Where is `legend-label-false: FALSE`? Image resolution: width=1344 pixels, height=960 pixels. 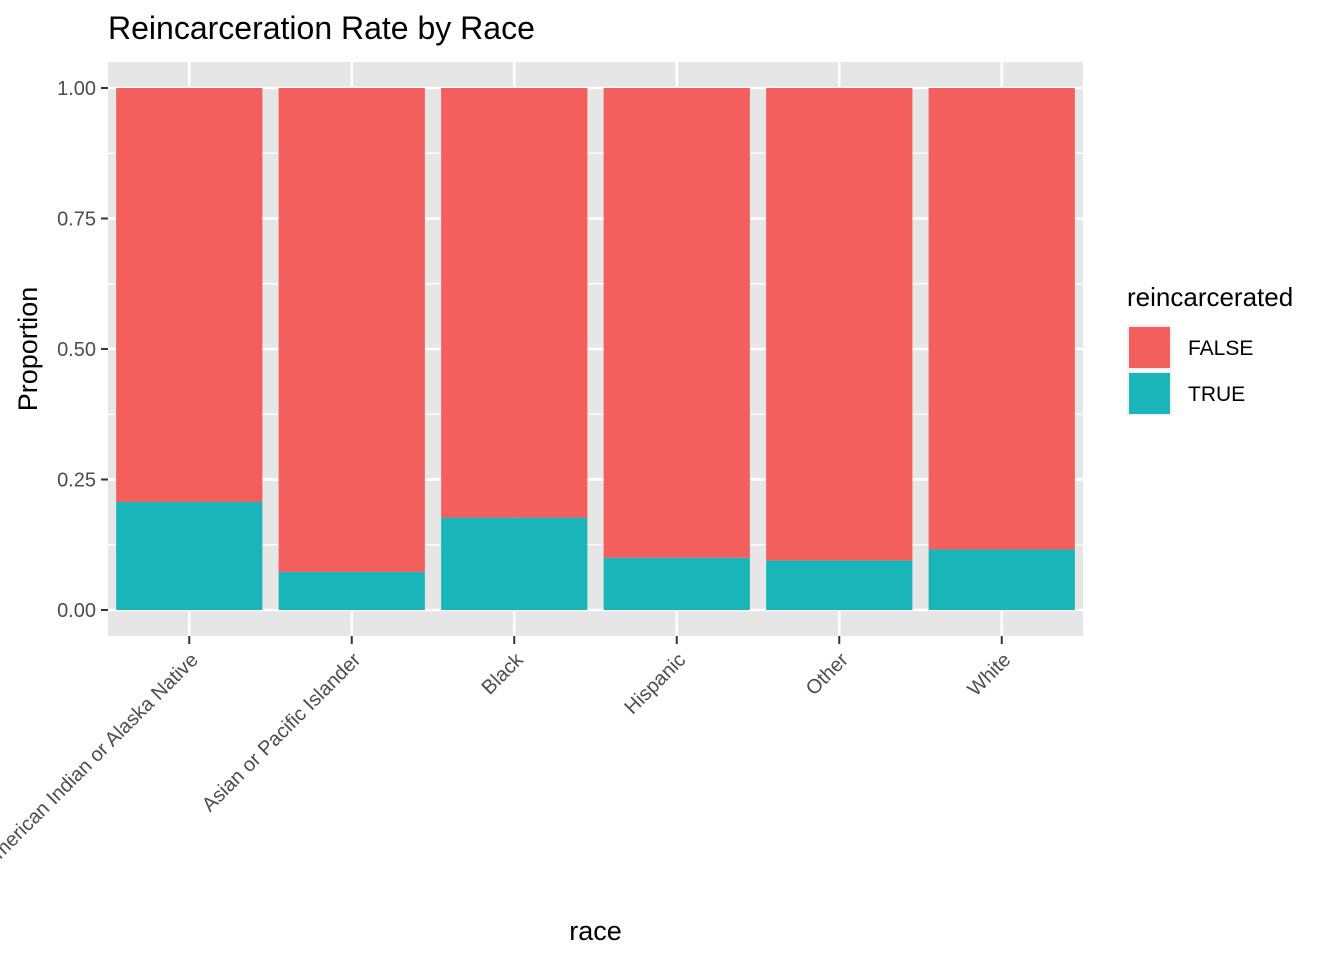
legend-label-false: FALSE is located at coordinates (1220, 348).